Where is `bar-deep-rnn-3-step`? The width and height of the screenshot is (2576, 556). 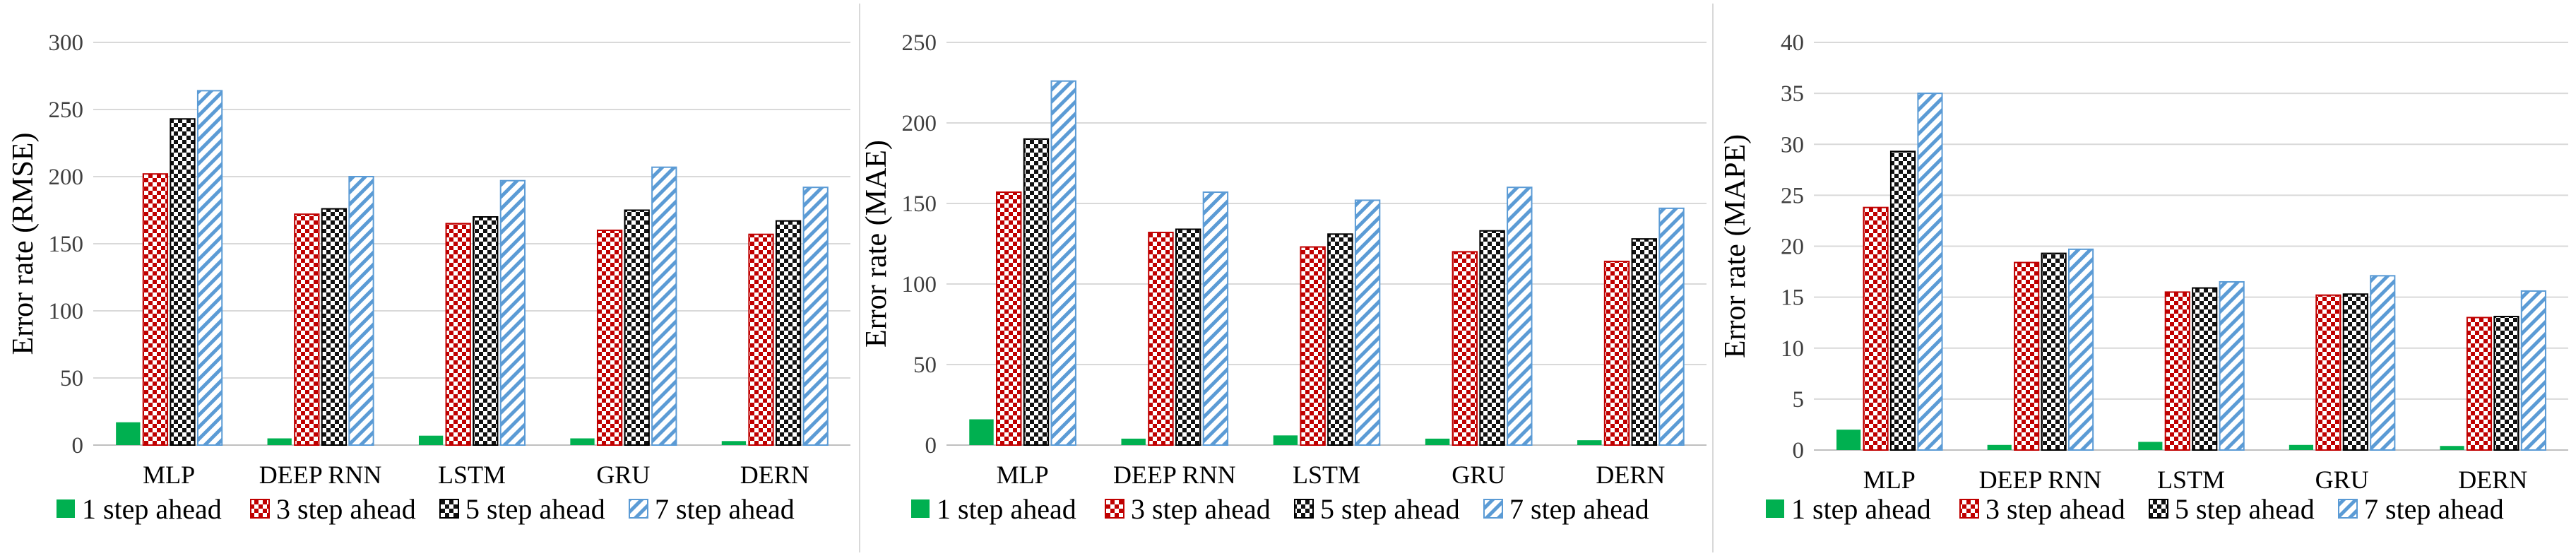 bar-deep-rnn-3-step is located at coordinates (307, 329).